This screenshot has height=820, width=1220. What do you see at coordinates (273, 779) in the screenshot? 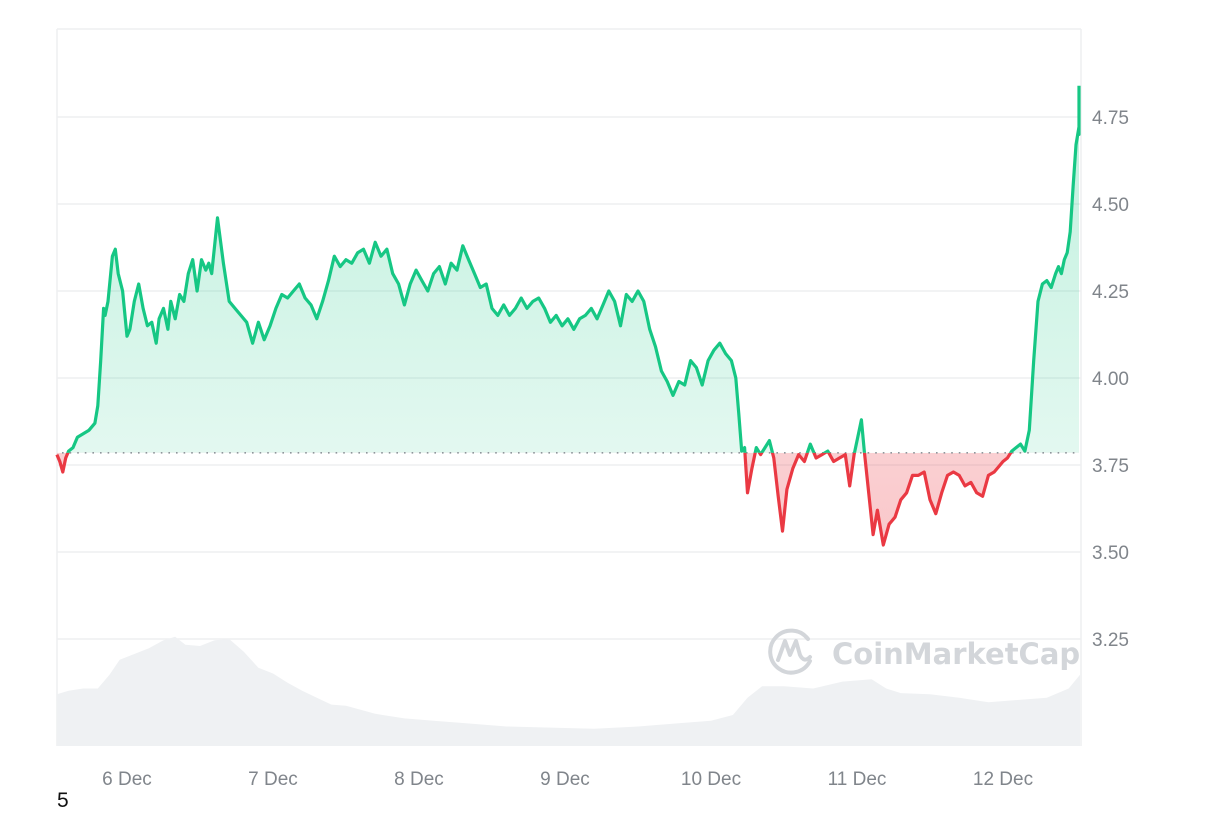
I see `x-tick-label: 7 Dec` at bounding box center [273, 779].